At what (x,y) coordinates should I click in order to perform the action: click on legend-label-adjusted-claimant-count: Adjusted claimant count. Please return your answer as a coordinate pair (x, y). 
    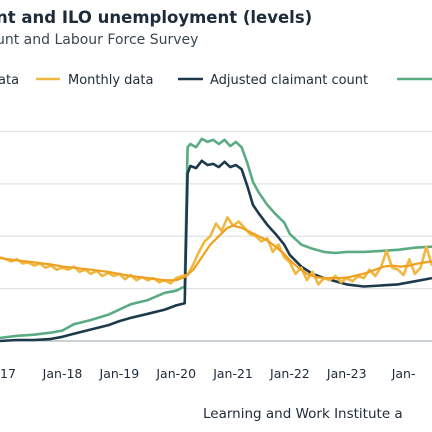
    Looking at the image, I should click on (289, 80).